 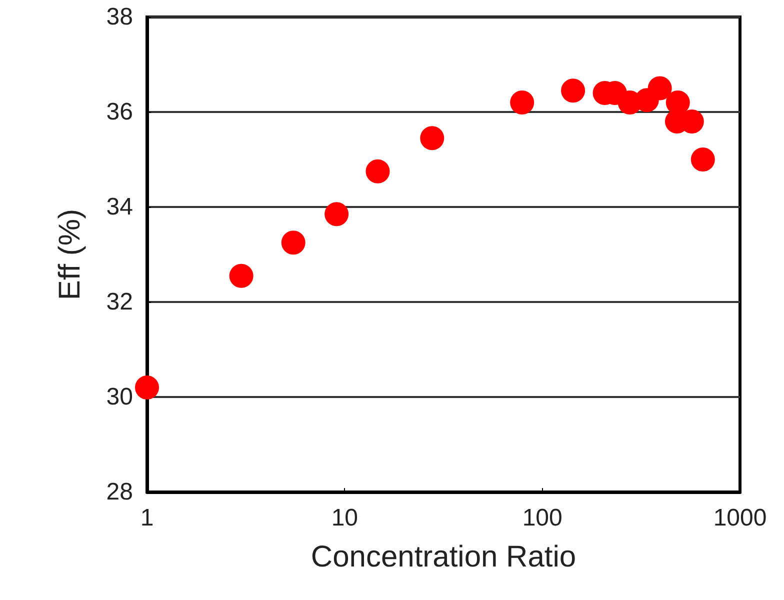 I want to click on x-tick-label: 1000, so click(x=740, y=518).